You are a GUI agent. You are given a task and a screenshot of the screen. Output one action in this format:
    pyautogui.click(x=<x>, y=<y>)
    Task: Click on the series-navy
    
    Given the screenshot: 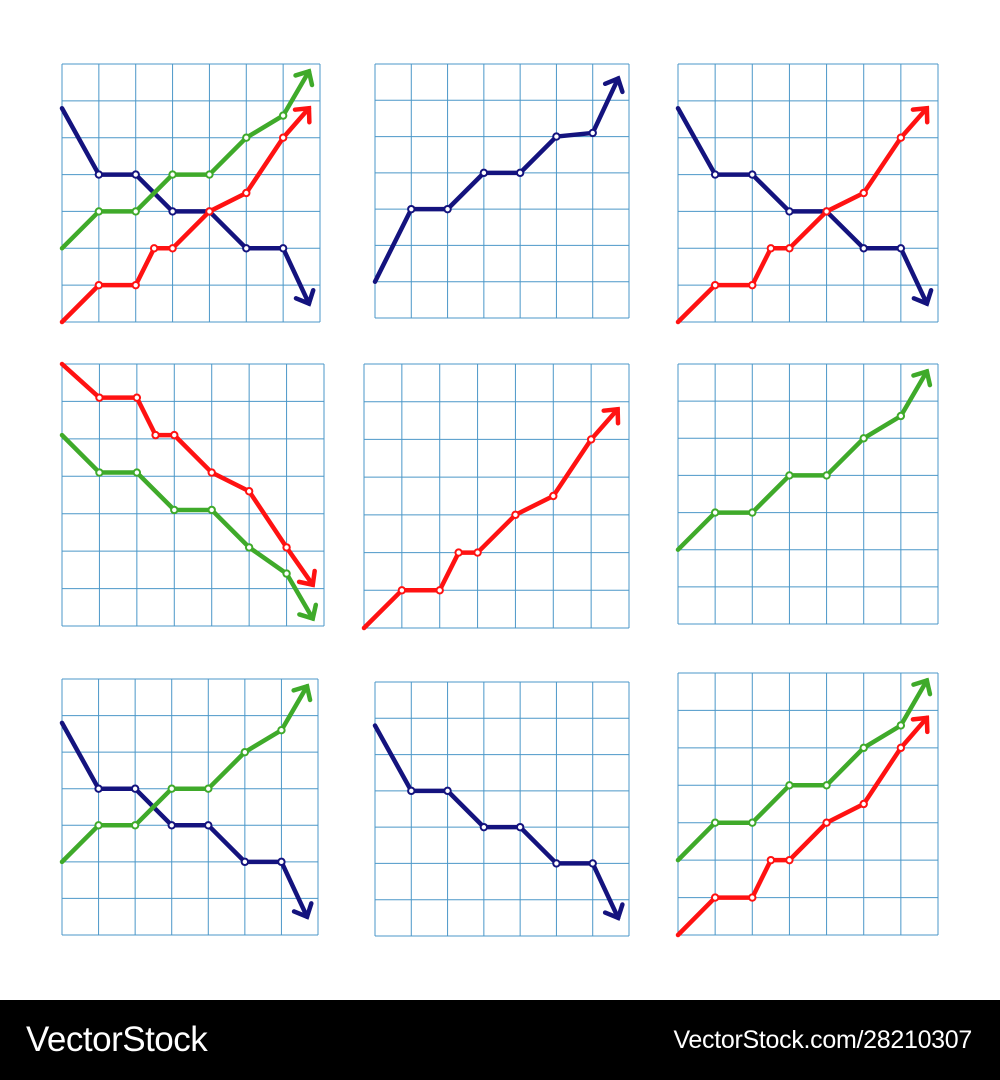 What is the action you would take?
    pyautogui.click(x=498, y=180)
    